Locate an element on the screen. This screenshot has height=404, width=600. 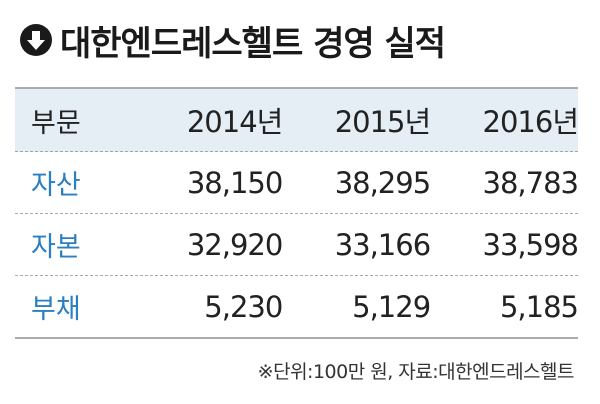
header-cell: 2015년 is located at coordinates (382, 122).